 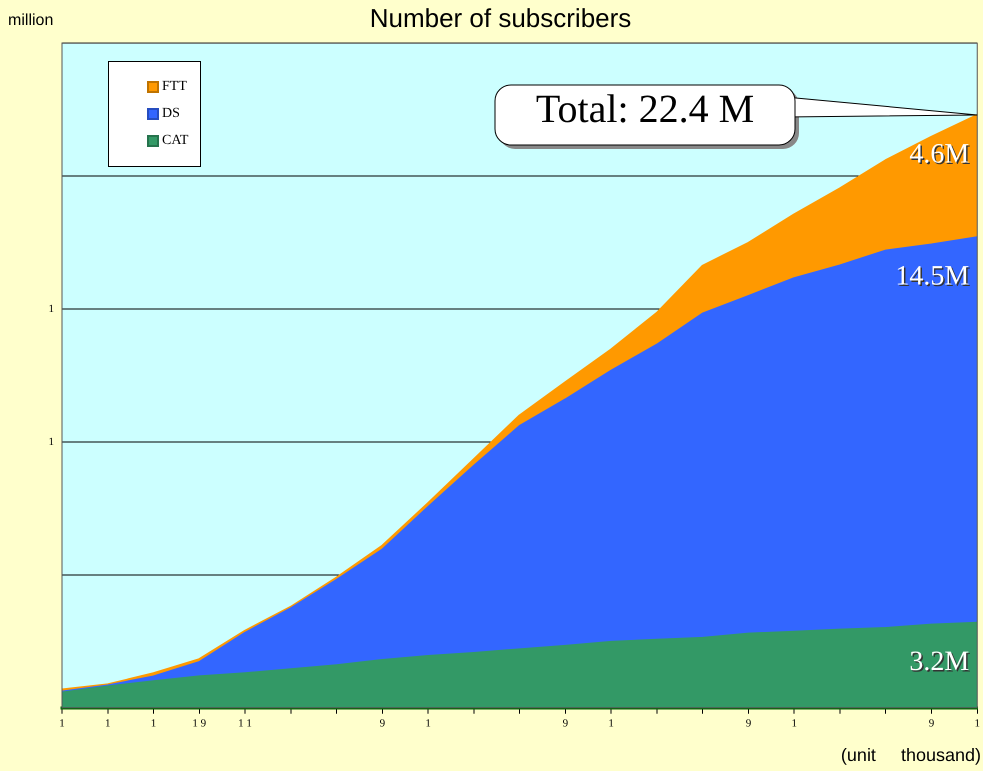 I want to click on annotation: Total: 22.4 M, so click(x=645, y=114).